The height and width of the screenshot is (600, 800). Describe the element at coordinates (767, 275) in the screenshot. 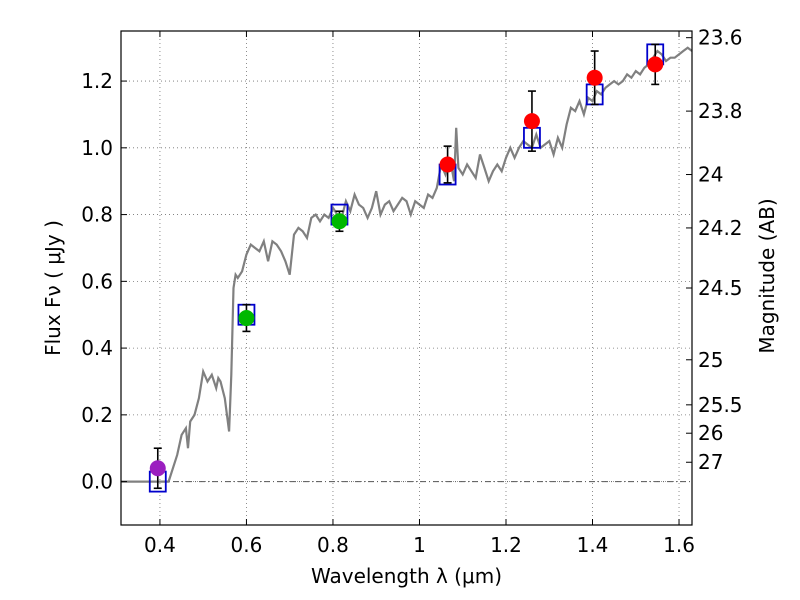

I see `y2-axis-title: Magnitude (AB)` at that location.